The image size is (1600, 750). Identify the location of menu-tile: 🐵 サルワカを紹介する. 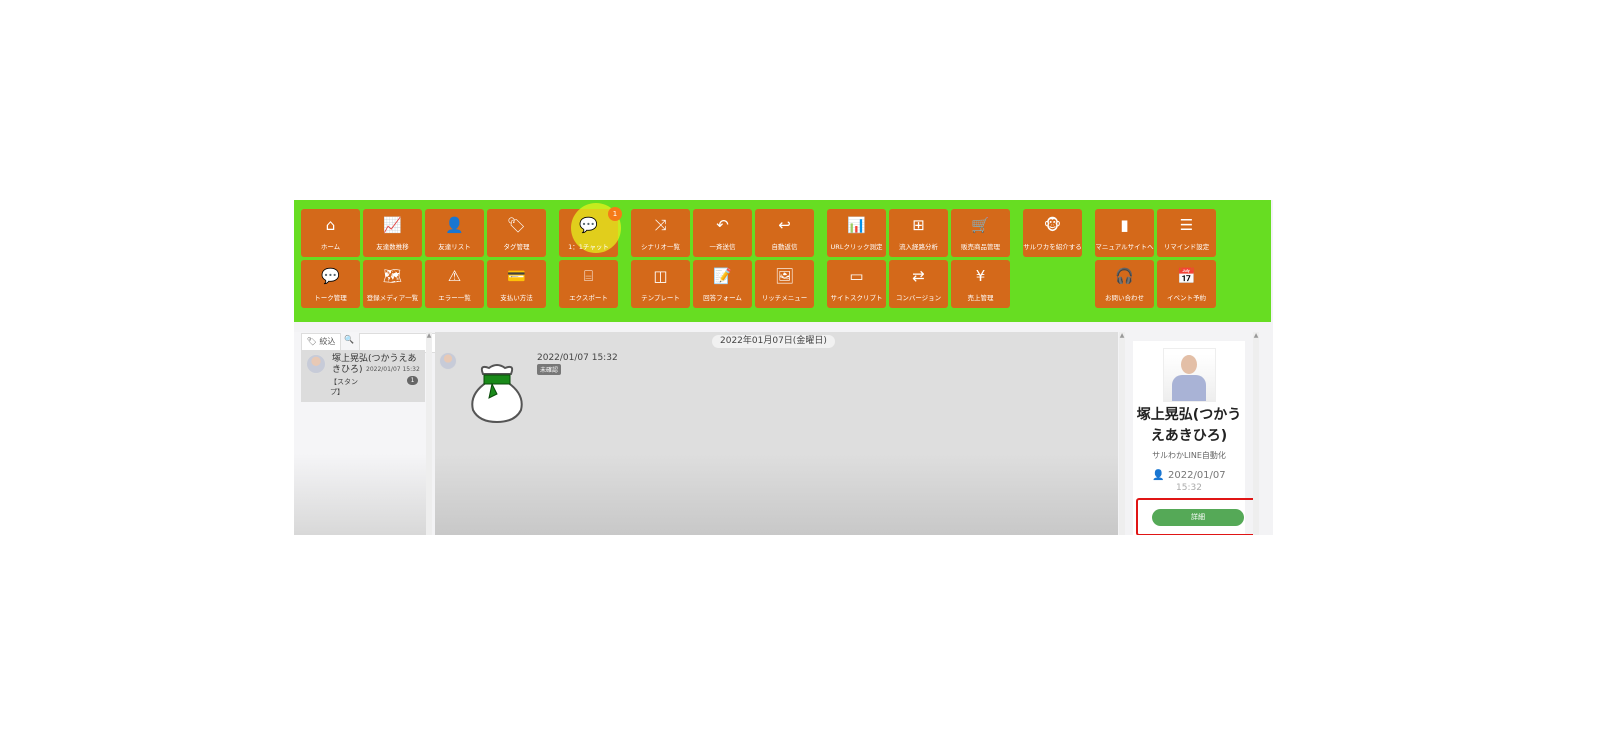
(1052, 233).